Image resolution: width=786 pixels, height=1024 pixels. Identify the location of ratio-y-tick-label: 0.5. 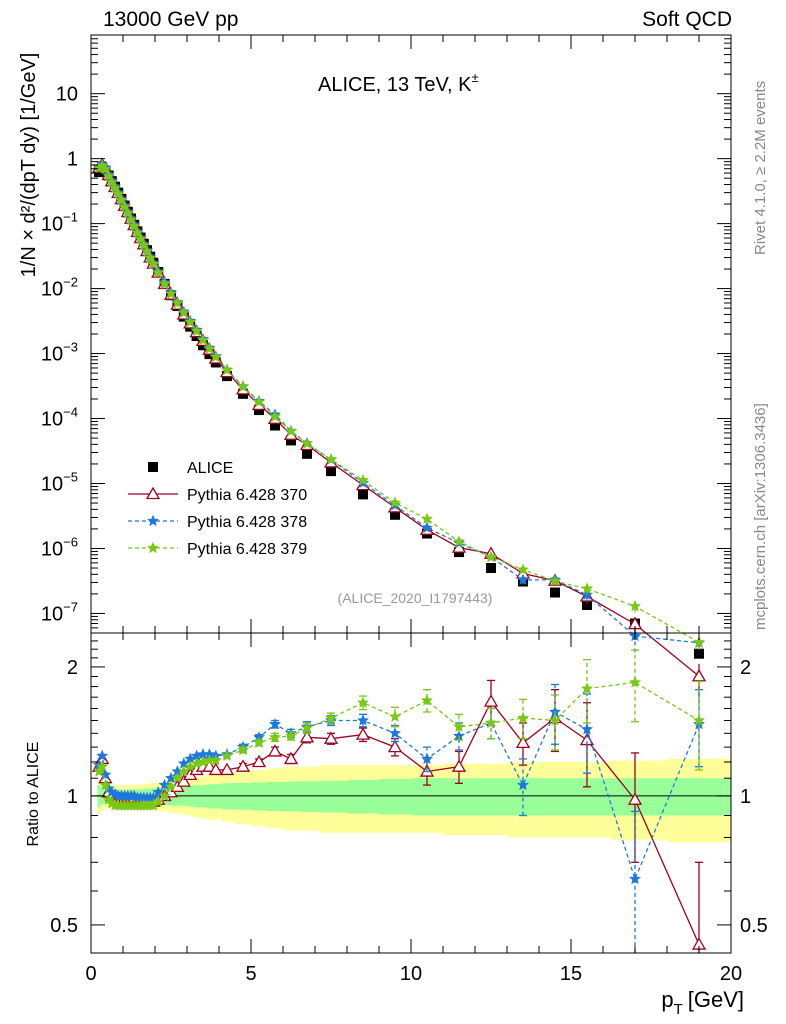
(64, 926).